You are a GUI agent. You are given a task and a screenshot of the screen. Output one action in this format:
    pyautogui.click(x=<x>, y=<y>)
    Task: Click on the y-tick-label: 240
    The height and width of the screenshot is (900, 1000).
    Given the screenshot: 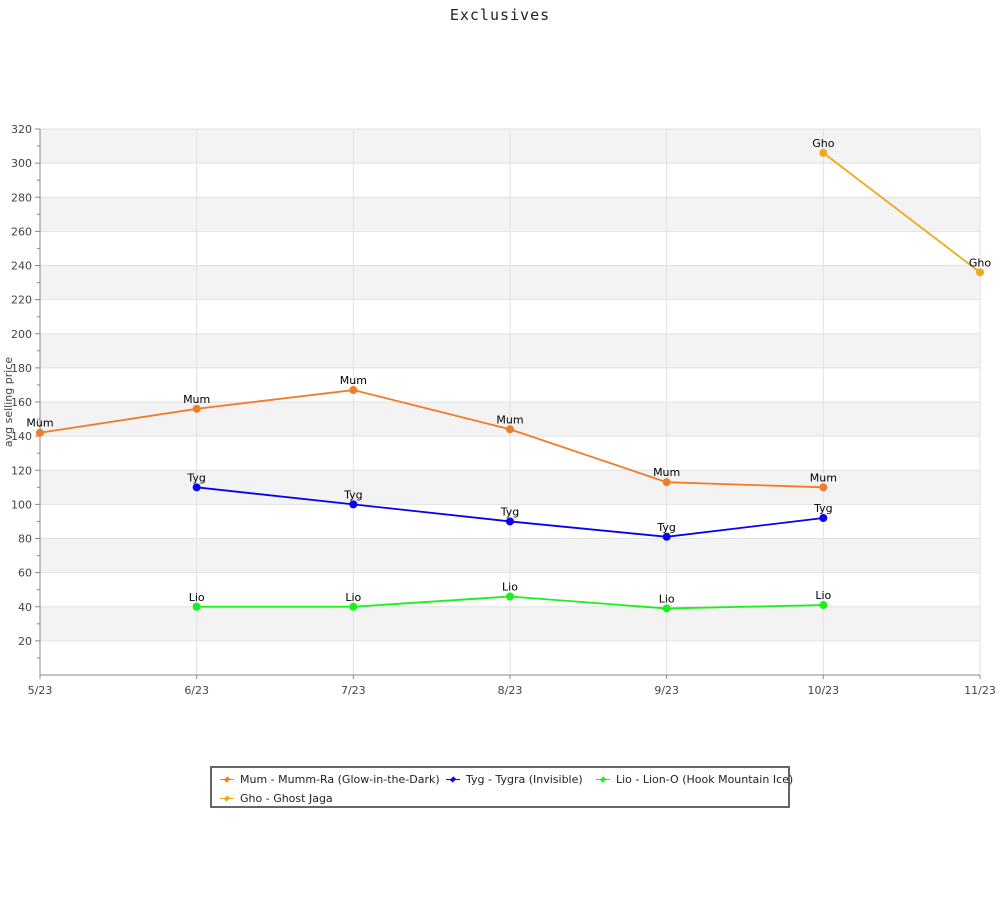 What is the action you would take?
    pyautogui.click(x=21, y=266)
    